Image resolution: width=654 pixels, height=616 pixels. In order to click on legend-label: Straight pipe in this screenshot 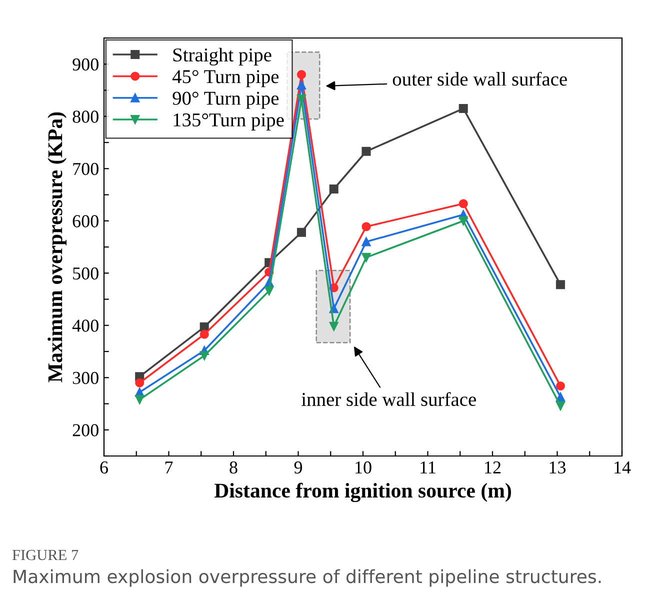, I will do `click(222, 57)`.